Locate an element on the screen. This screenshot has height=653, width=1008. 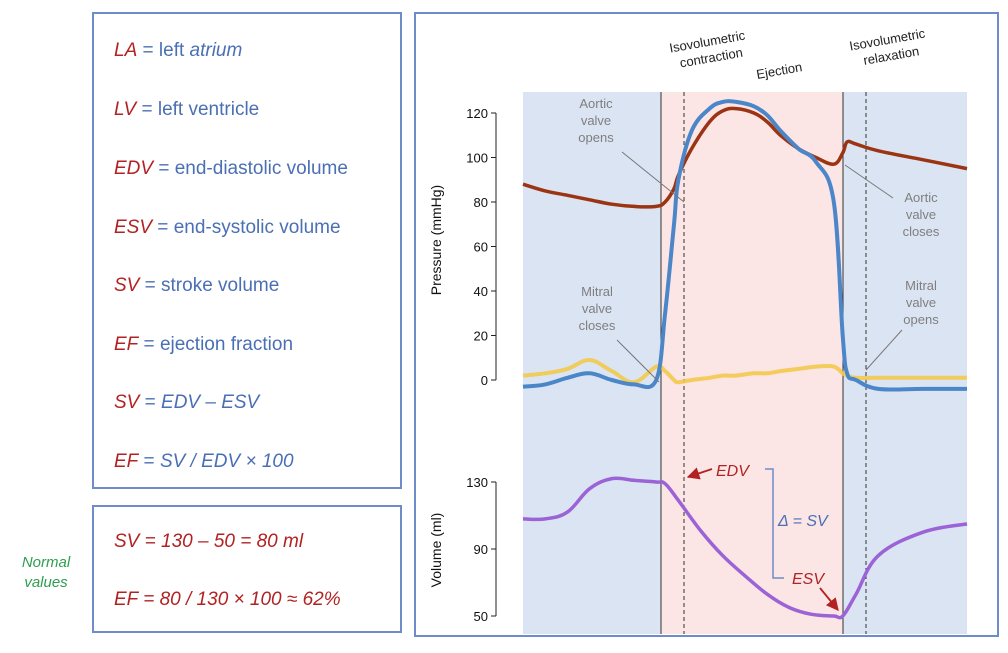
legend-abbr: EDV is located at coordinates (134, 168).